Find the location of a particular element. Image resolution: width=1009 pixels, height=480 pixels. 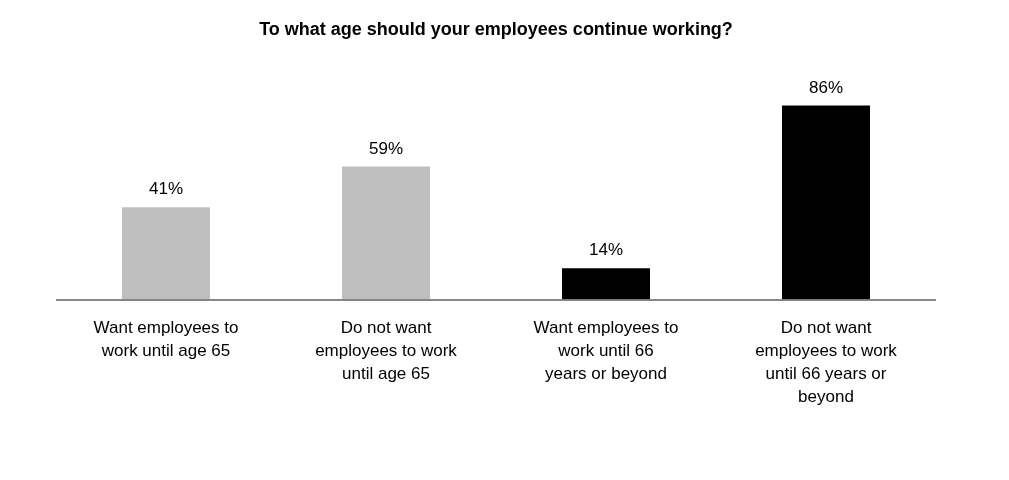

data-label: 14% is located at coordinates (606, 250).